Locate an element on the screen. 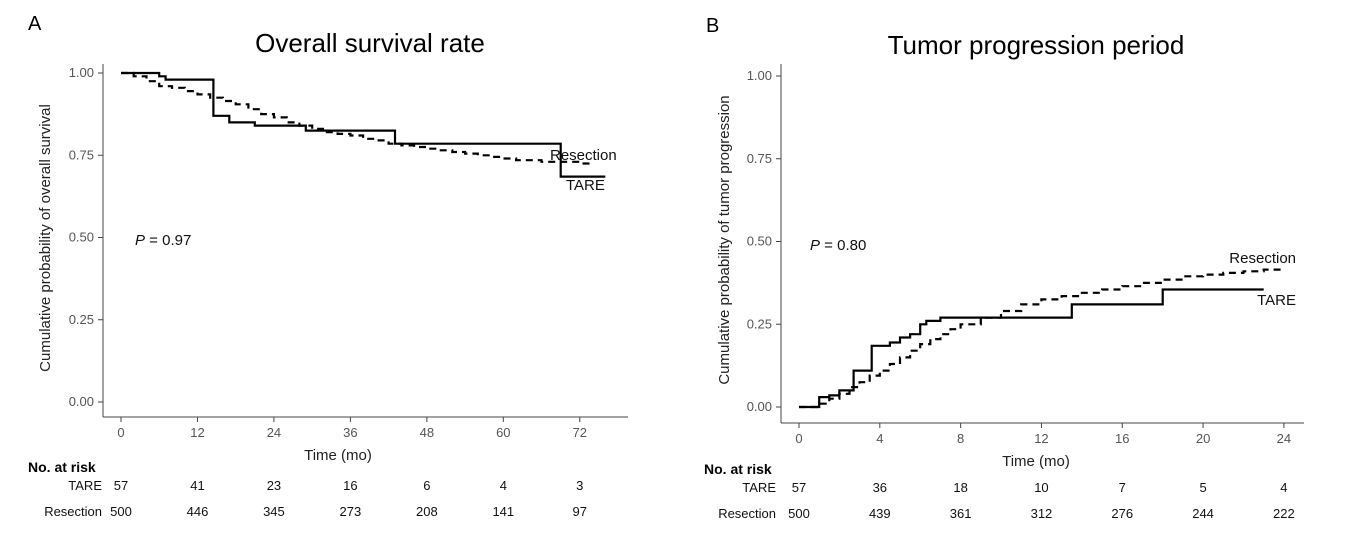 Image resolution: width=1352 pixels, height=541 pixels. p-value-text: = 0.80 is located at coordinates (843, 245).